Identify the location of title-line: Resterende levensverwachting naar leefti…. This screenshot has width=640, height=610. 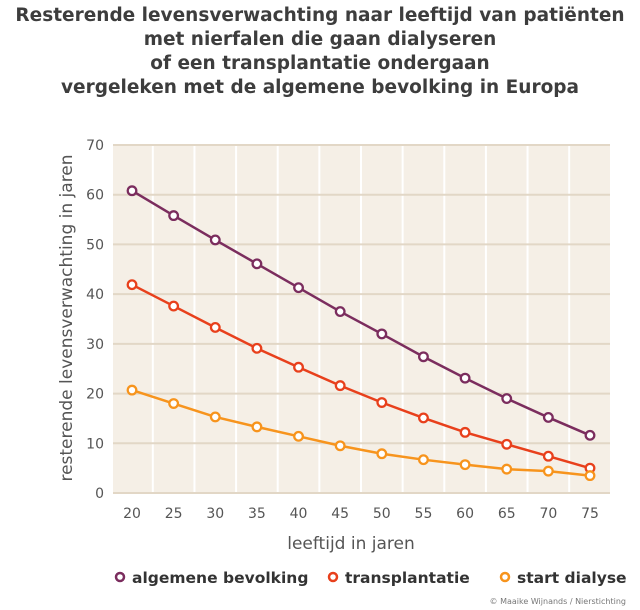
(320, 15).